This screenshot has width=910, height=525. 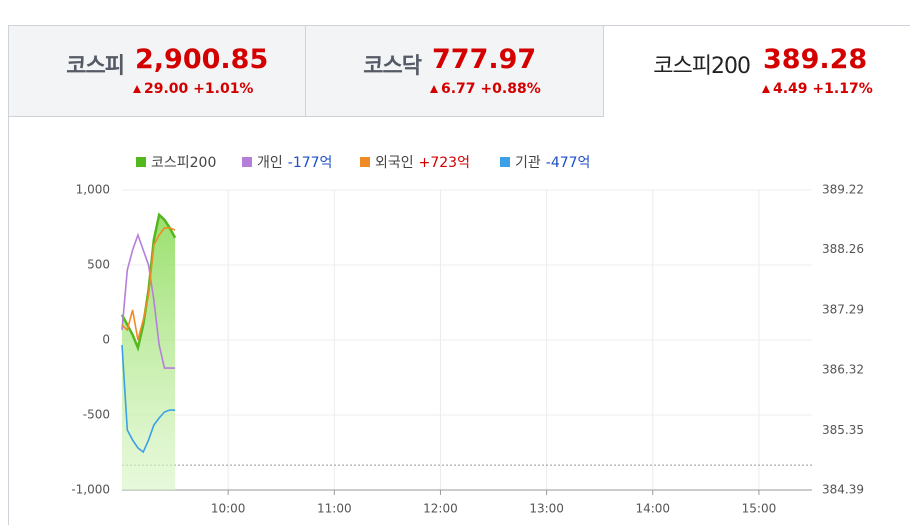 I want to click on legend-summary: -177억, so click(x=310, y=163).